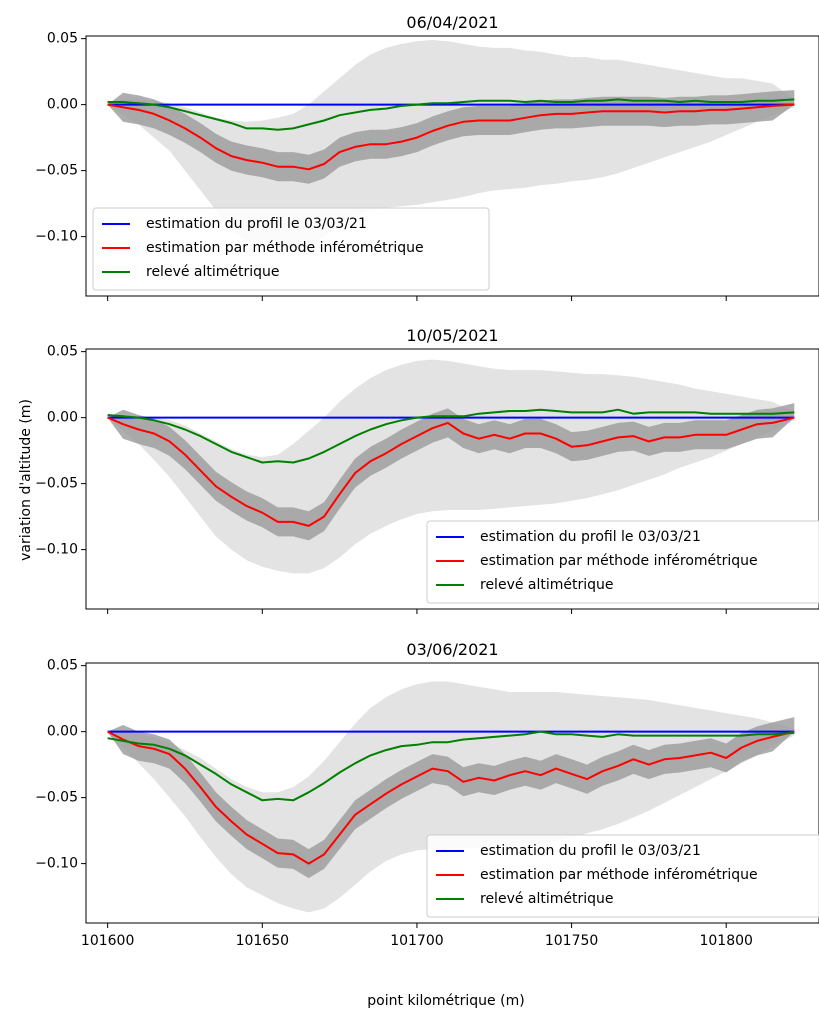 This screenshot has width=819, height=1016. Describe the element at coordinates (107, 941) in the screenshot. I see `x-tick-label: 101600` at that location.